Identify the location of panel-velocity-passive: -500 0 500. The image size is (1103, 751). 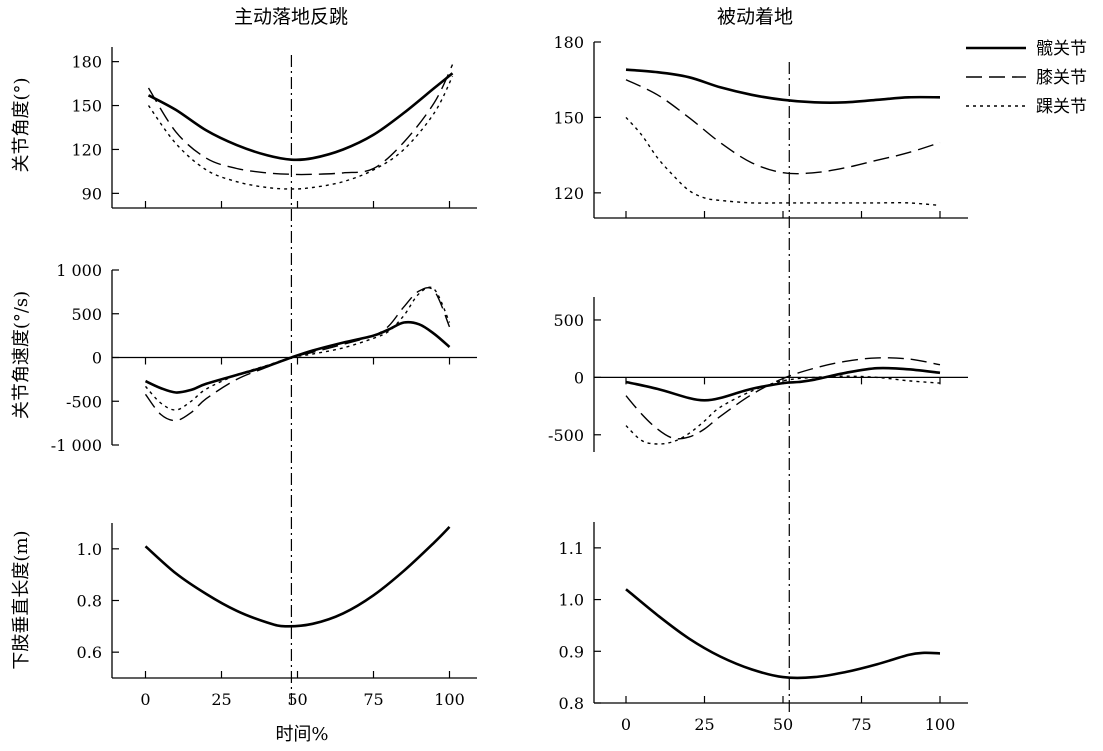
(758, 374).